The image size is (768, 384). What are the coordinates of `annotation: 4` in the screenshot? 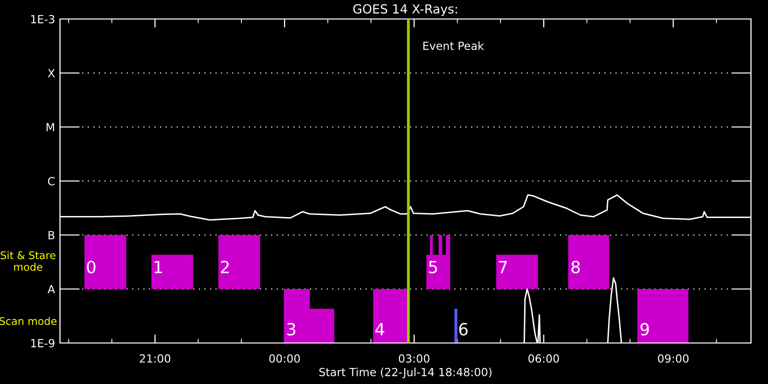 It's located at (379, 329).